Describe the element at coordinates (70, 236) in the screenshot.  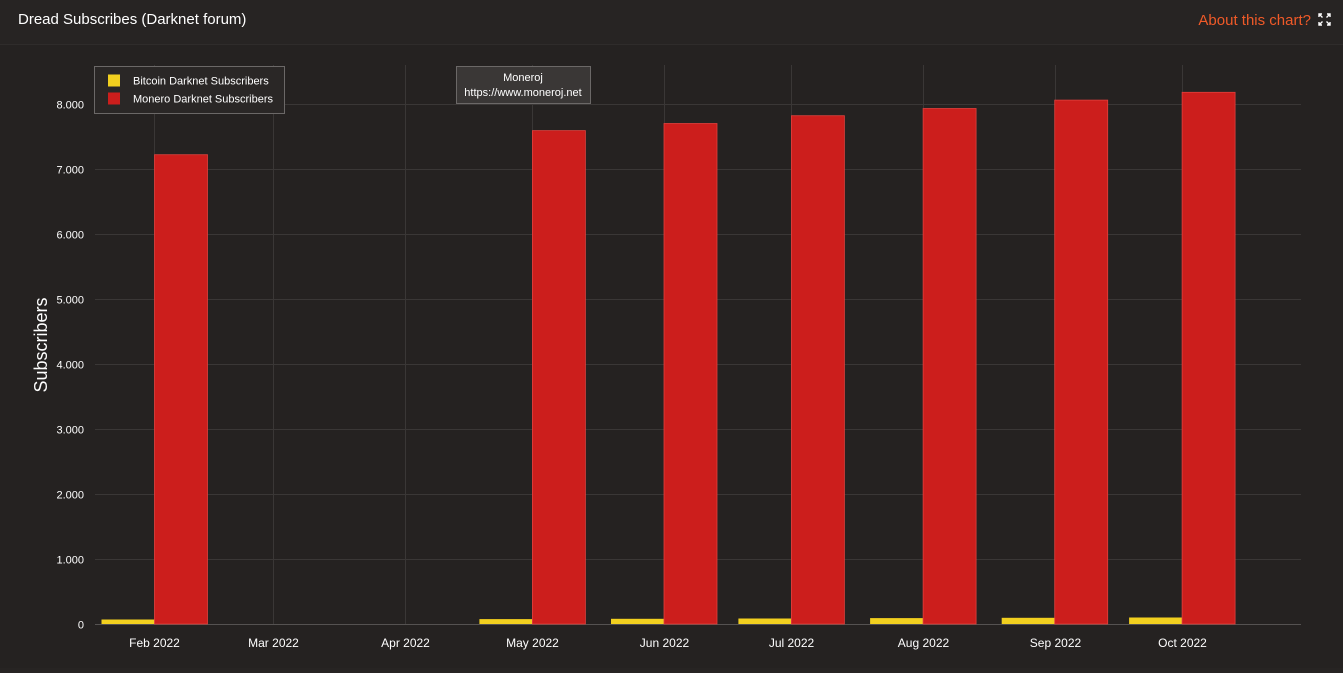
I see `y-tick-label: 6.000` at that location.